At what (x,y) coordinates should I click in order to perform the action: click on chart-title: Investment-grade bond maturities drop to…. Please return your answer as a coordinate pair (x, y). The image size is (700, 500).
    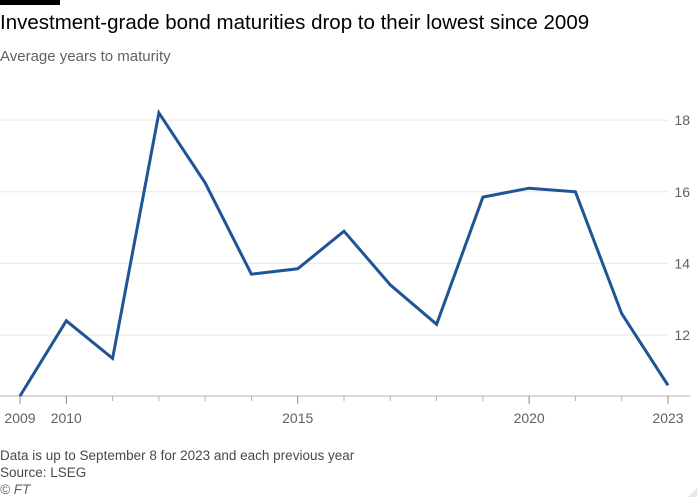
    Looking at the image, I should click on (295, 22).